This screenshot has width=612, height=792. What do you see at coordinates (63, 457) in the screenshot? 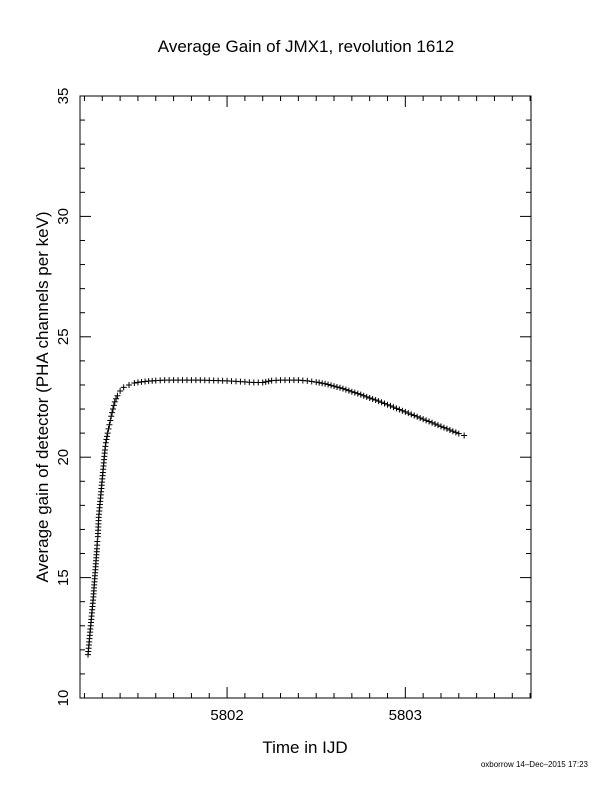
I see `y-tick-label: 20` at bounding box center [63, 457].